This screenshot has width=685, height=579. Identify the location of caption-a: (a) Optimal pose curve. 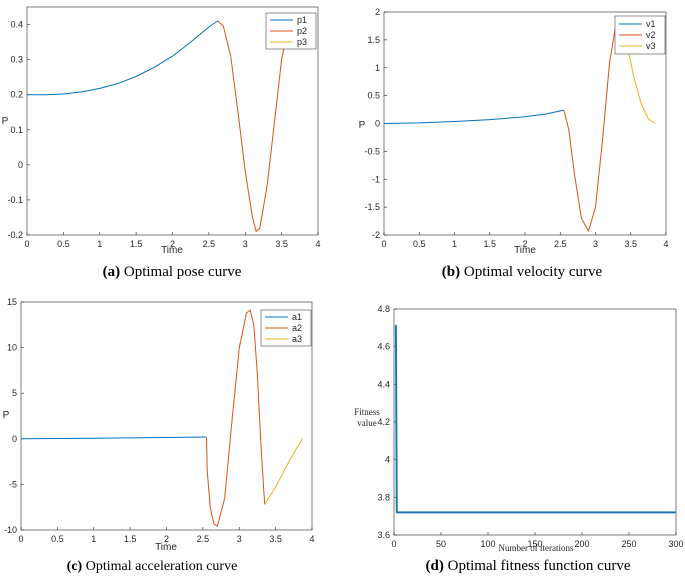
(172, 272).